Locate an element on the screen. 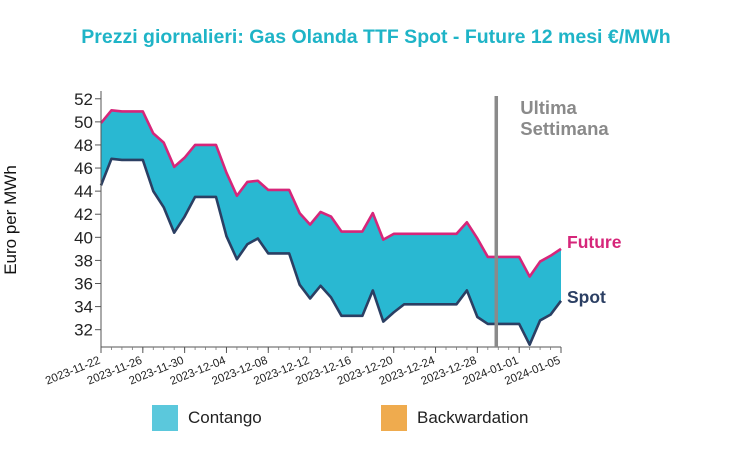 This screenshot has width=752, height=475. y-axis-label: Euro per MWh is located at coordinates (10, 220).